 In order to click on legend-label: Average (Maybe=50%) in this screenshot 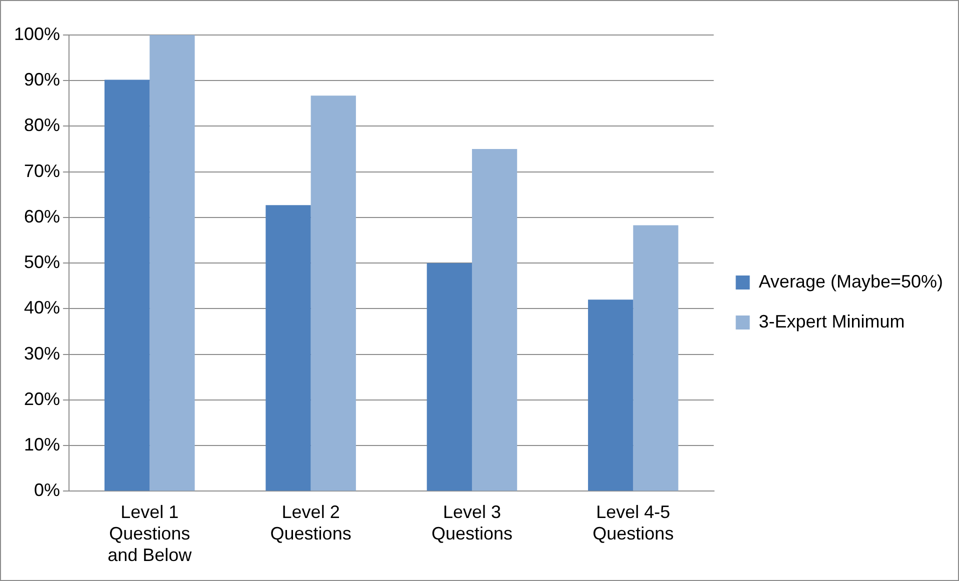, I will do `click(851, 281)`.